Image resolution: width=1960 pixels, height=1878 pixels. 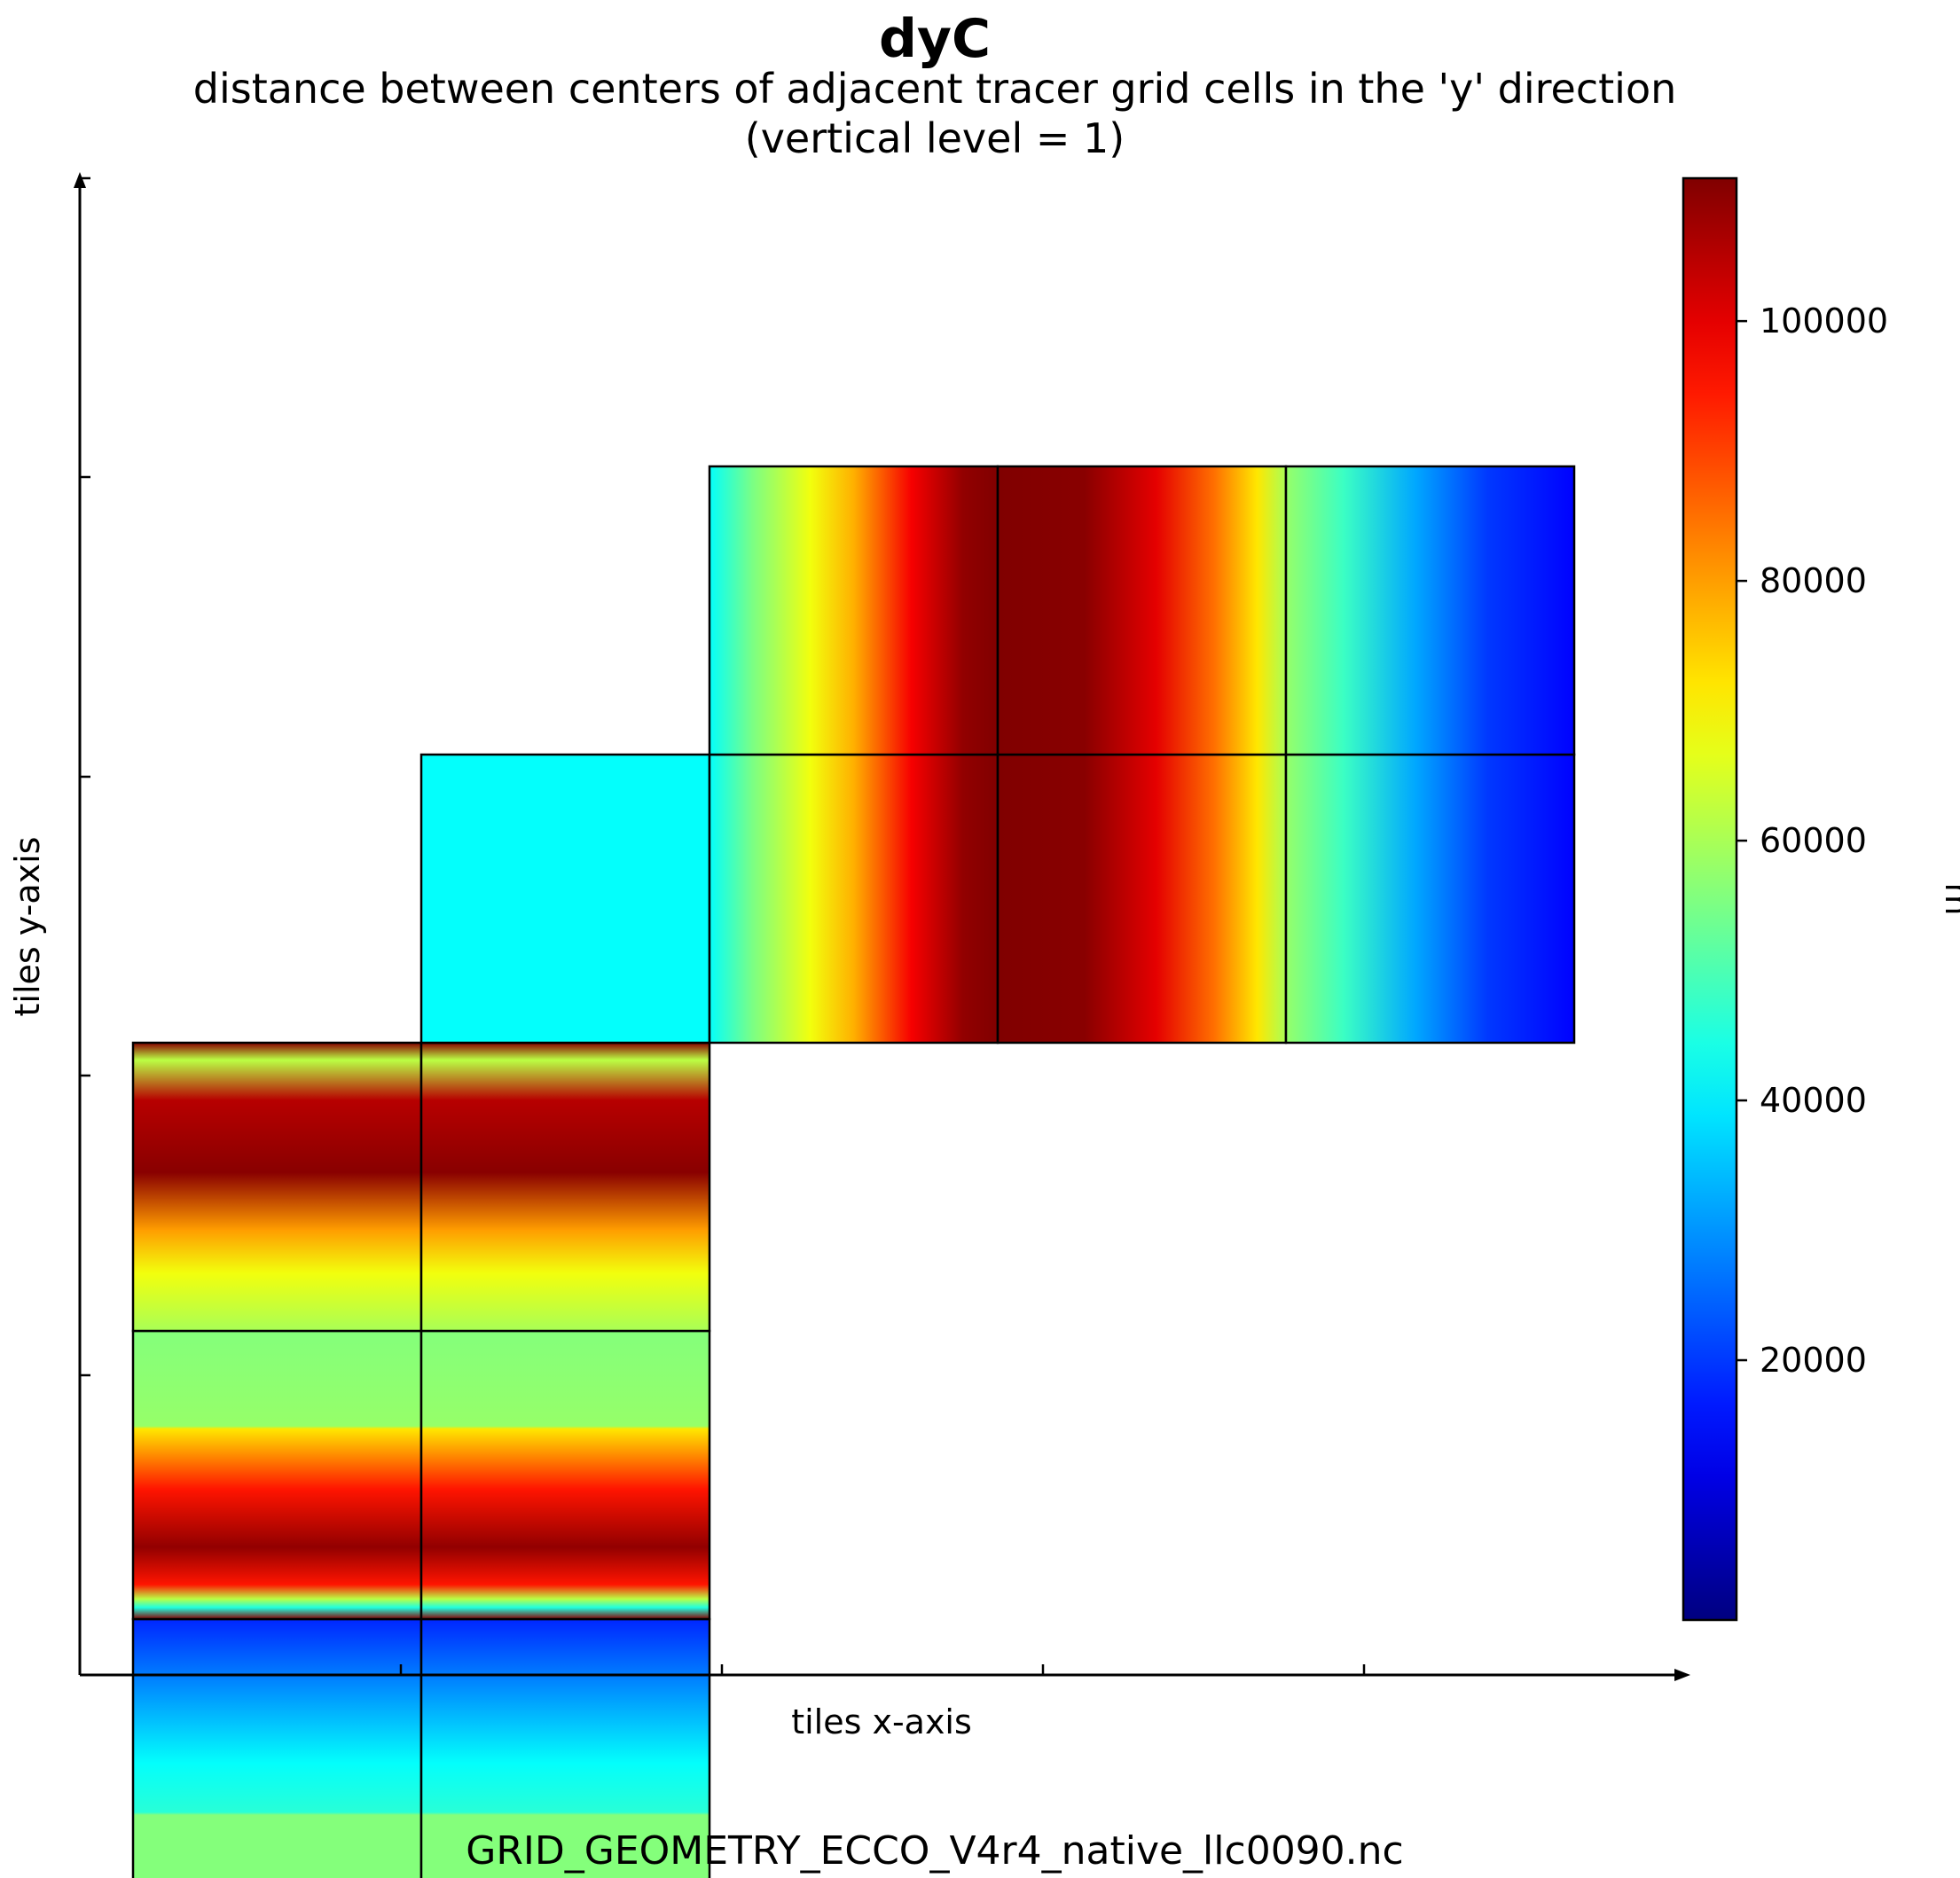 What do you see at coordinates (1814, 1100) in the screenshot?
I see `colorbar-tick-label-40000: 40000` at bounding box center [1814, 1100].